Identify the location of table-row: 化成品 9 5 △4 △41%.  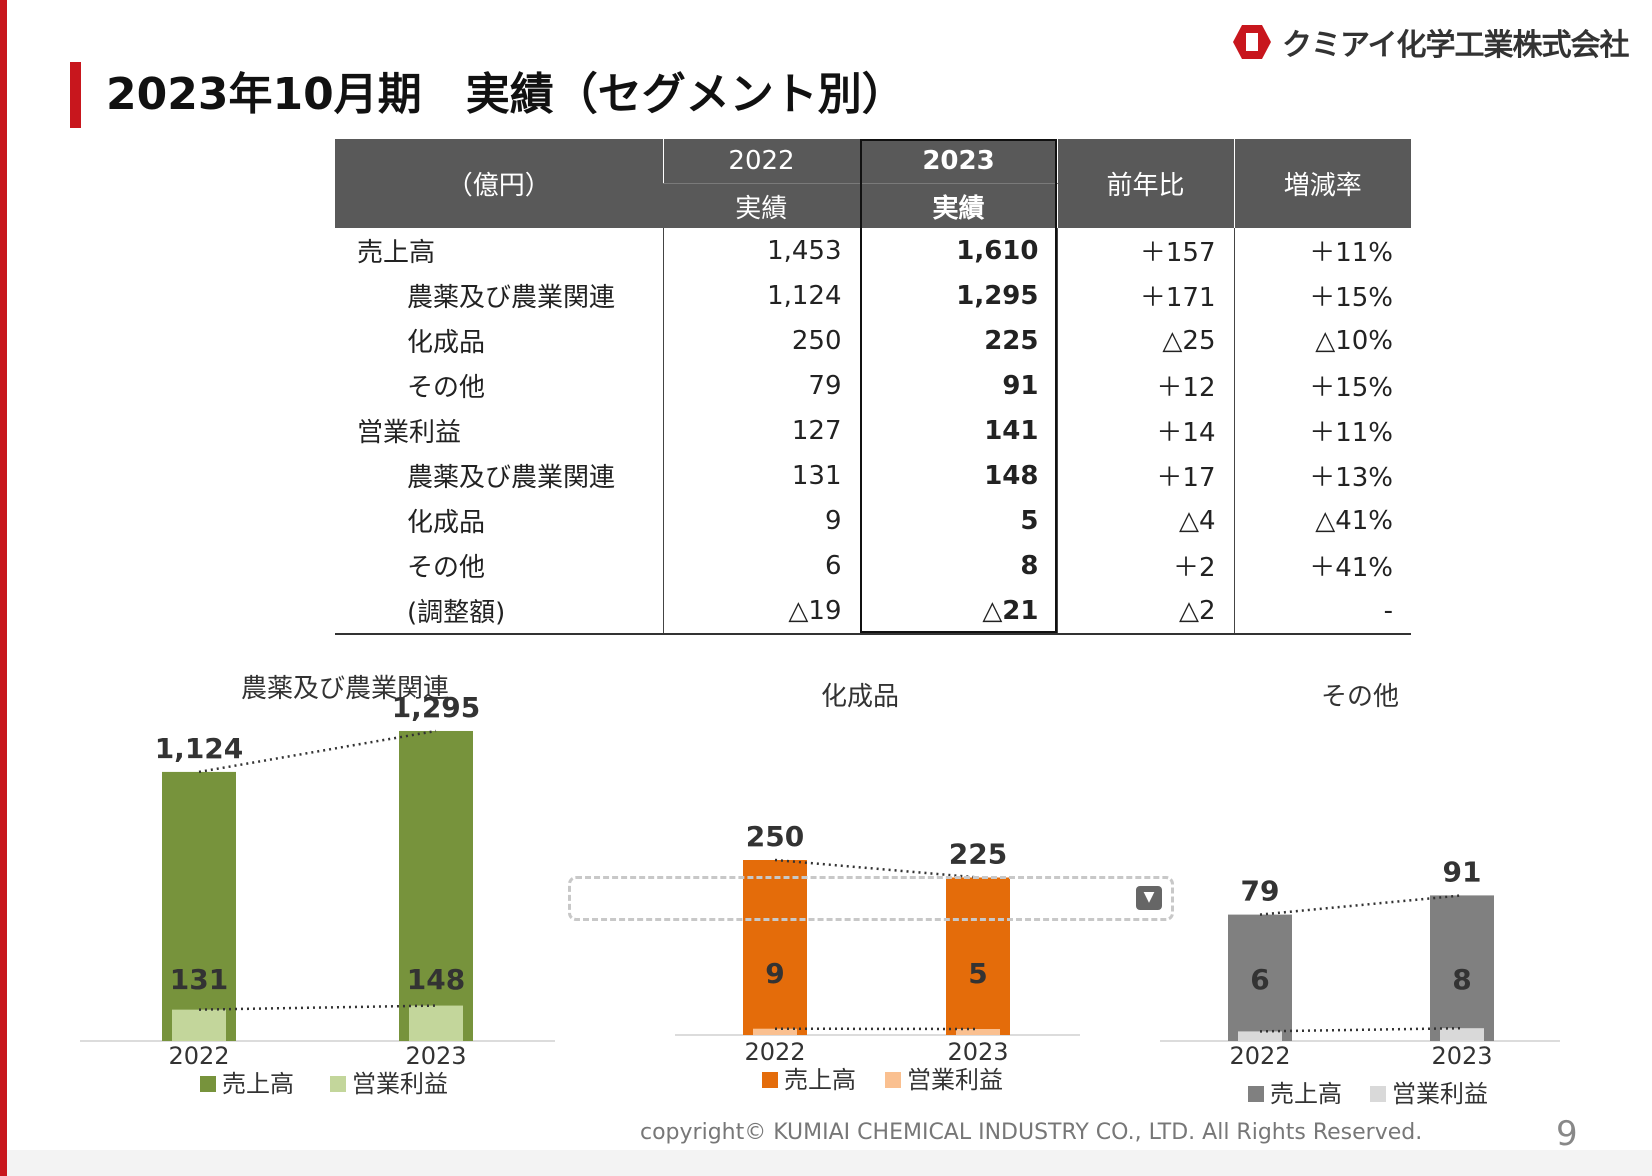
(873, 520).